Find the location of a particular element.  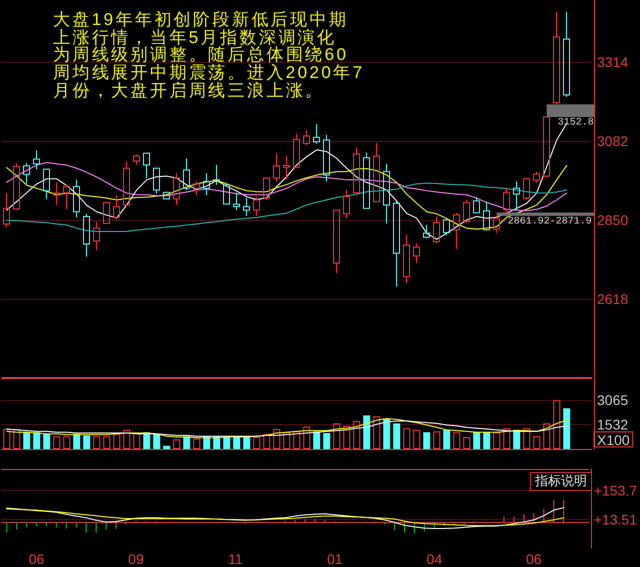

annotation: 上涨行情，当年5月指数深调演化 is located at coordinates (195, 37).